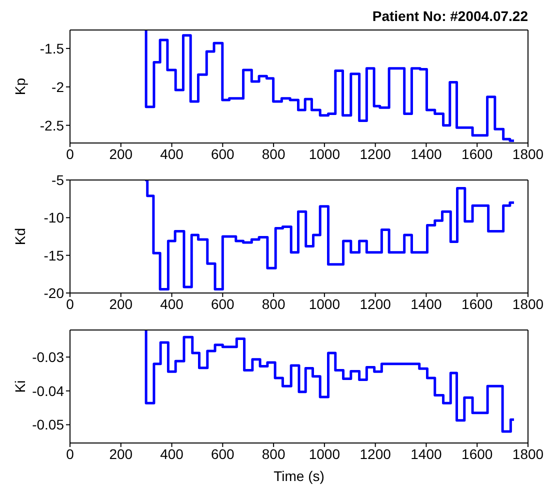 The width and height of the screenshot is (547, 493). What do you see at coordinates (52, 48) in the screenshot?
I see `y-tick-label: -1.5` at bounding box center [52, 48].